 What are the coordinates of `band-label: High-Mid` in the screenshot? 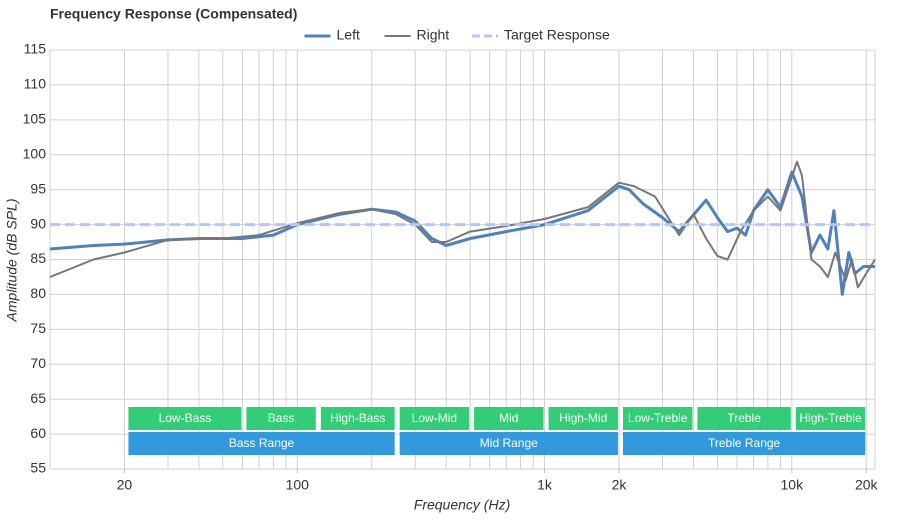 It's located at (583, 418).